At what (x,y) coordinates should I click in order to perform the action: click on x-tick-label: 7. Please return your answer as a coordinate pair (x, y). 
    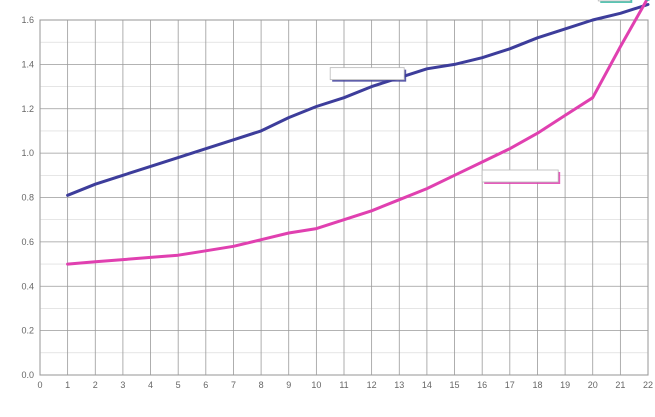
    Looking at the image, I should click on (233, 385).